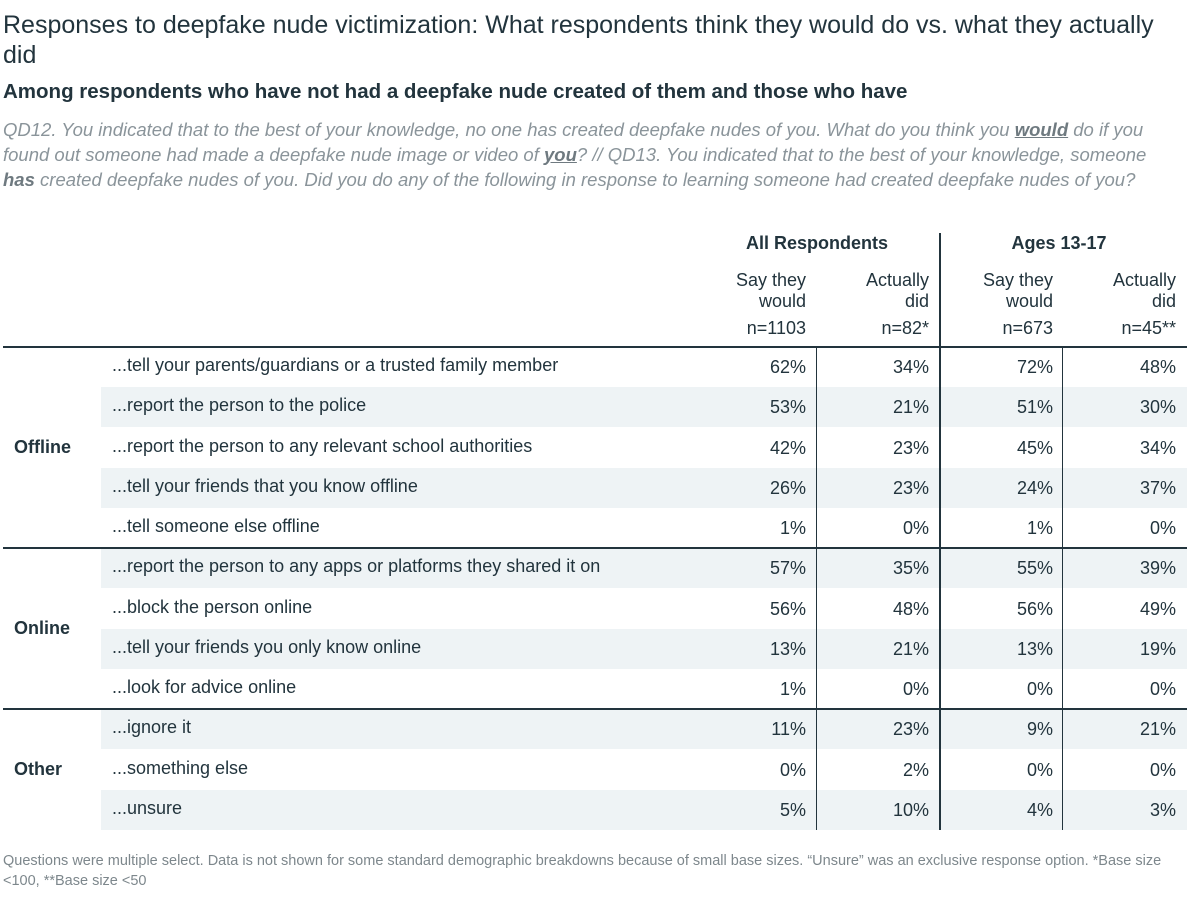 The width and height of the screenshot is (1199, 907). I want to click on row-label: ...look for advice online, so click(204, 687).